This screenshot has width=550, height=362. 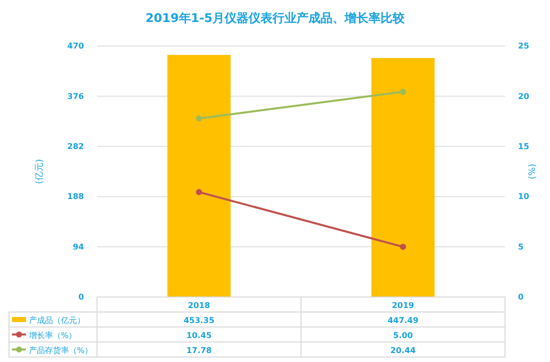 I want to click on y2-tick-label: 10, so click(x=524, y=197).